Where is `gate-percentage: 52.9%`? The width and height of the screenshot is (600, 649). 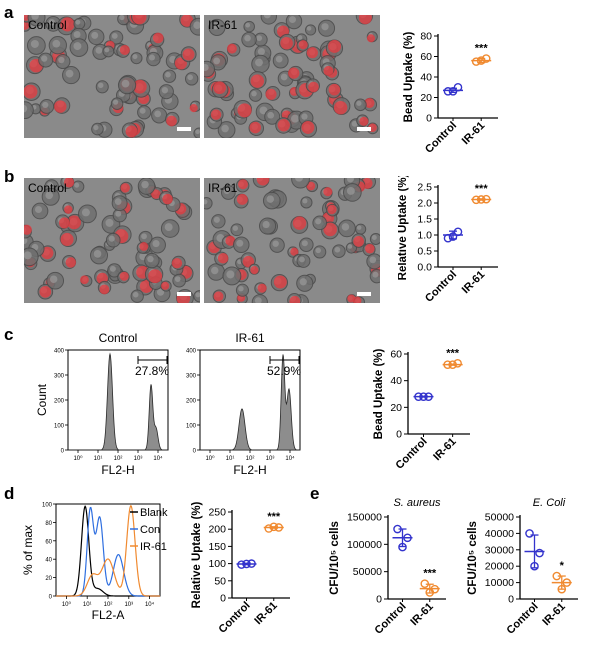
gate-percentage: 52.9% is located at coordinates (284, 371).